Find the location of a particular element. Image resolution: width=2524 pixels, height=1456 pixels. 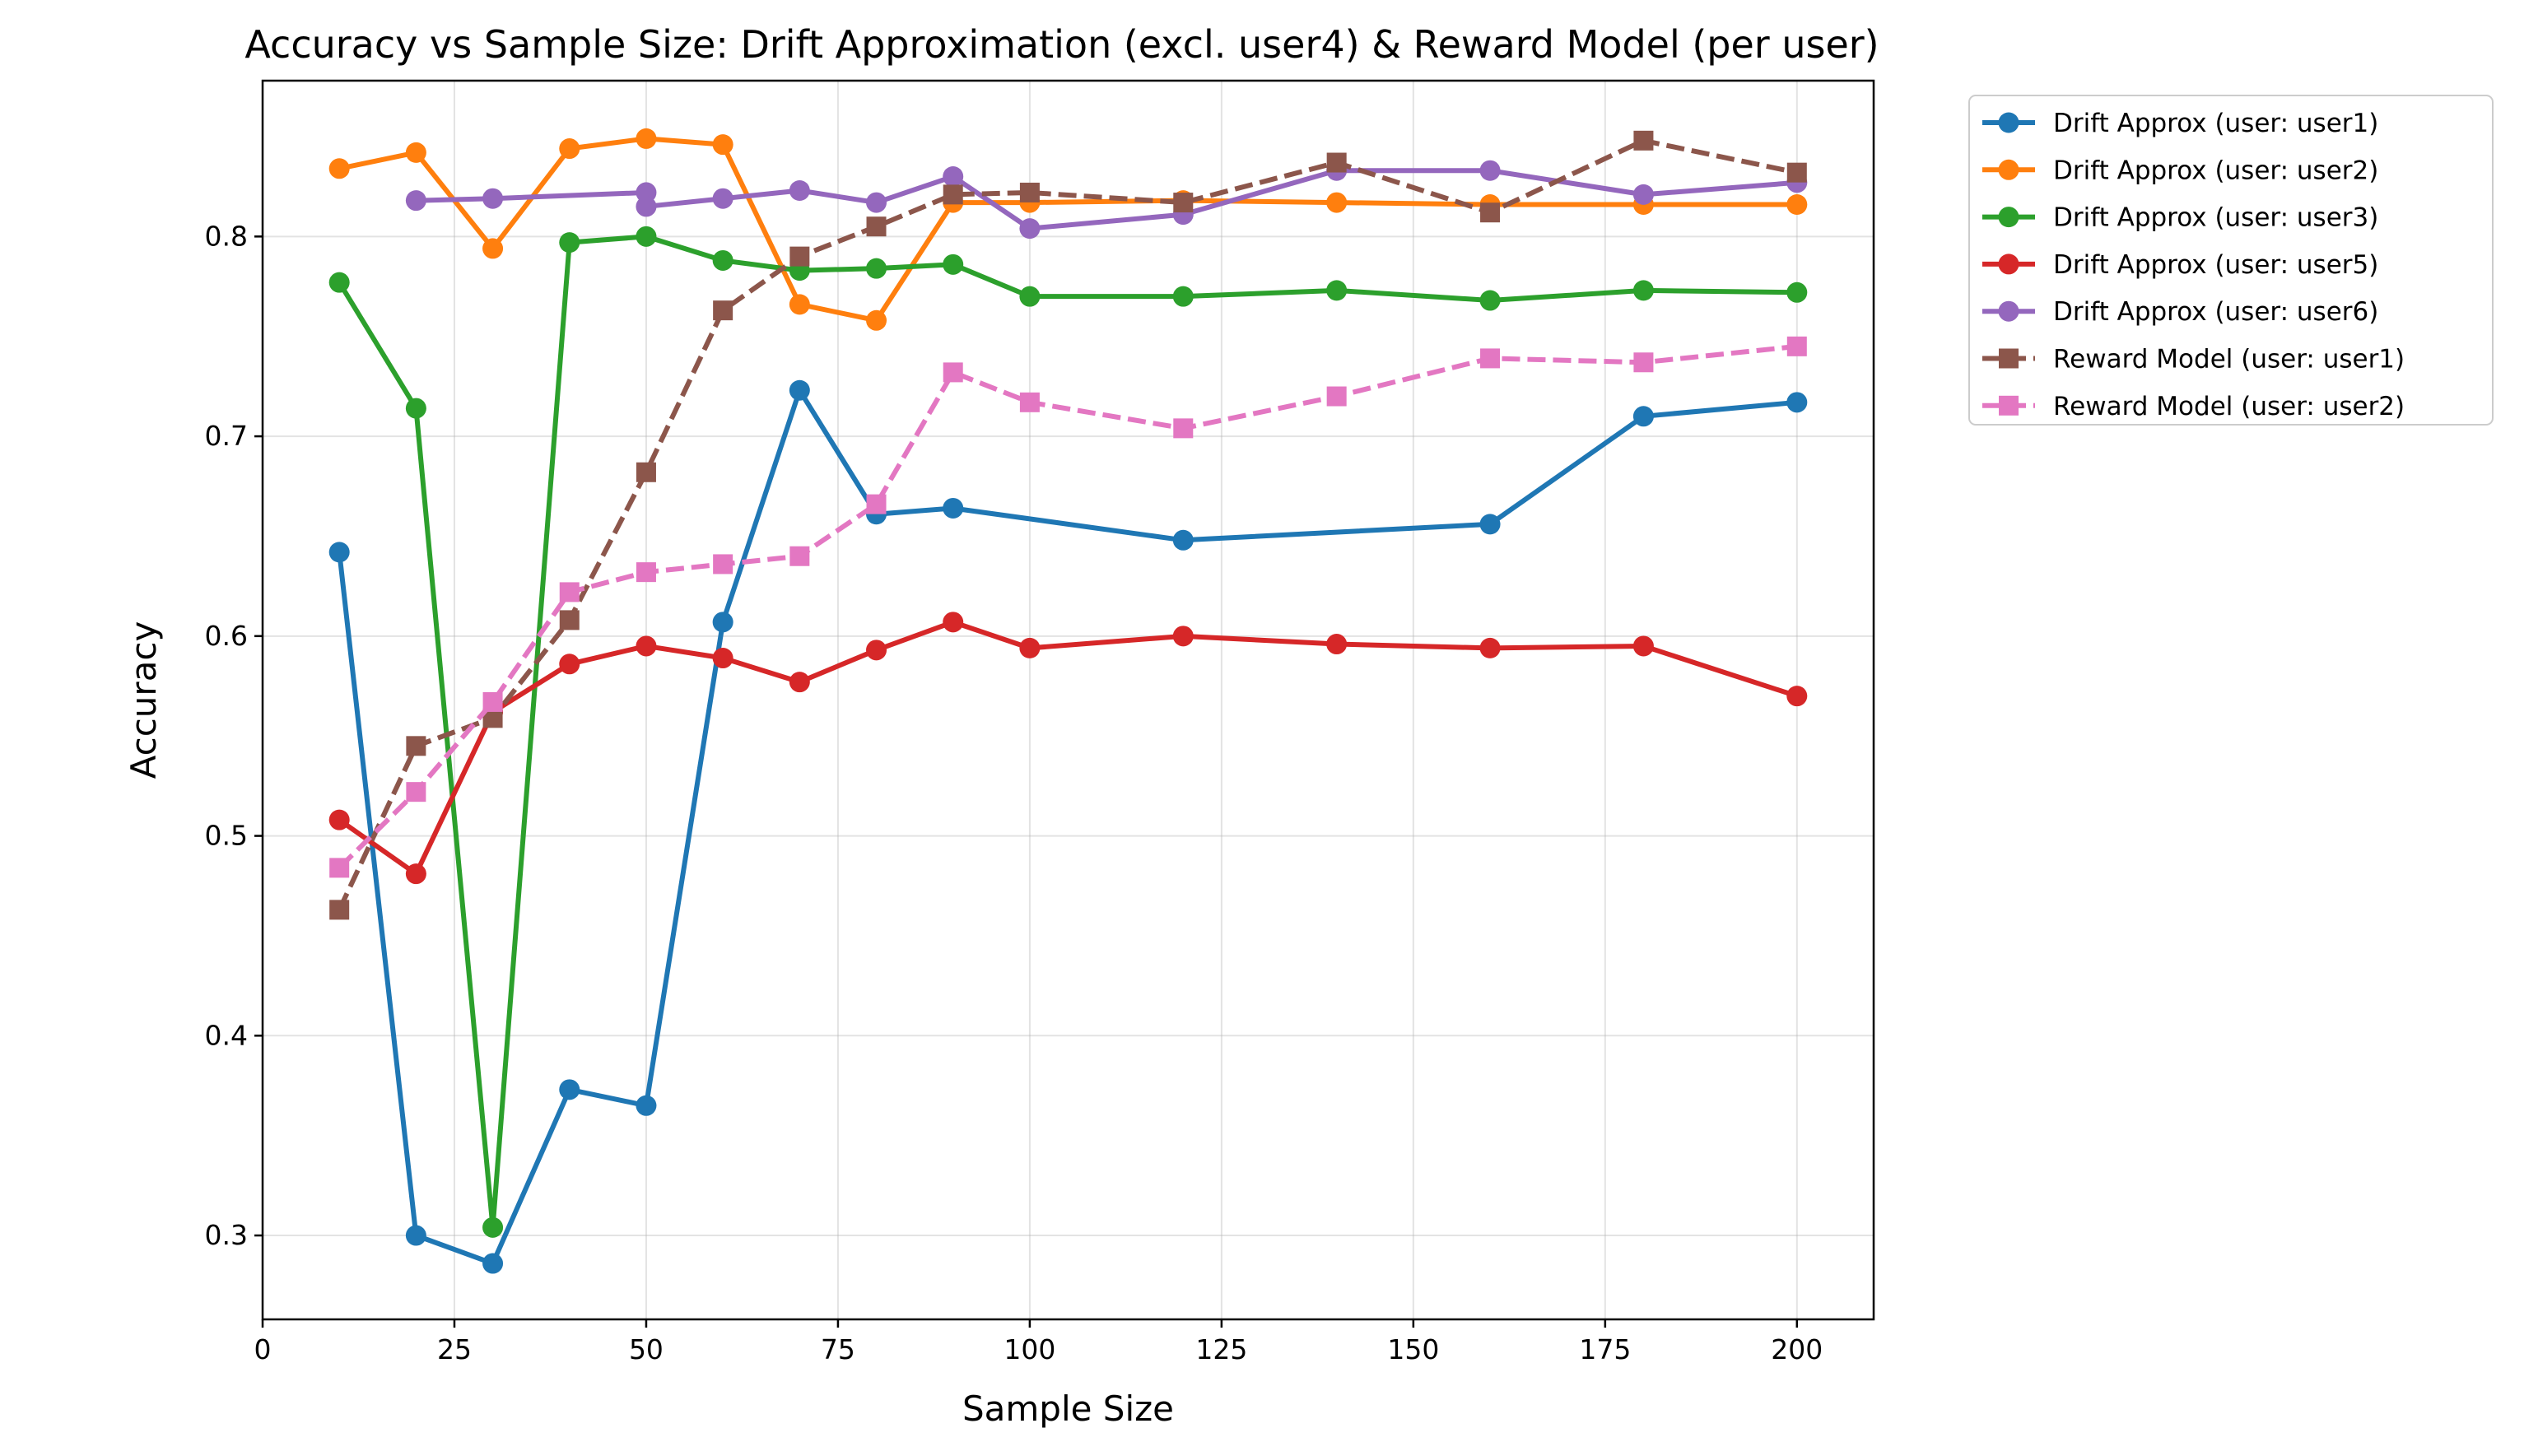

x-tick-label: 100 is located at coordinates (1029, 1349).